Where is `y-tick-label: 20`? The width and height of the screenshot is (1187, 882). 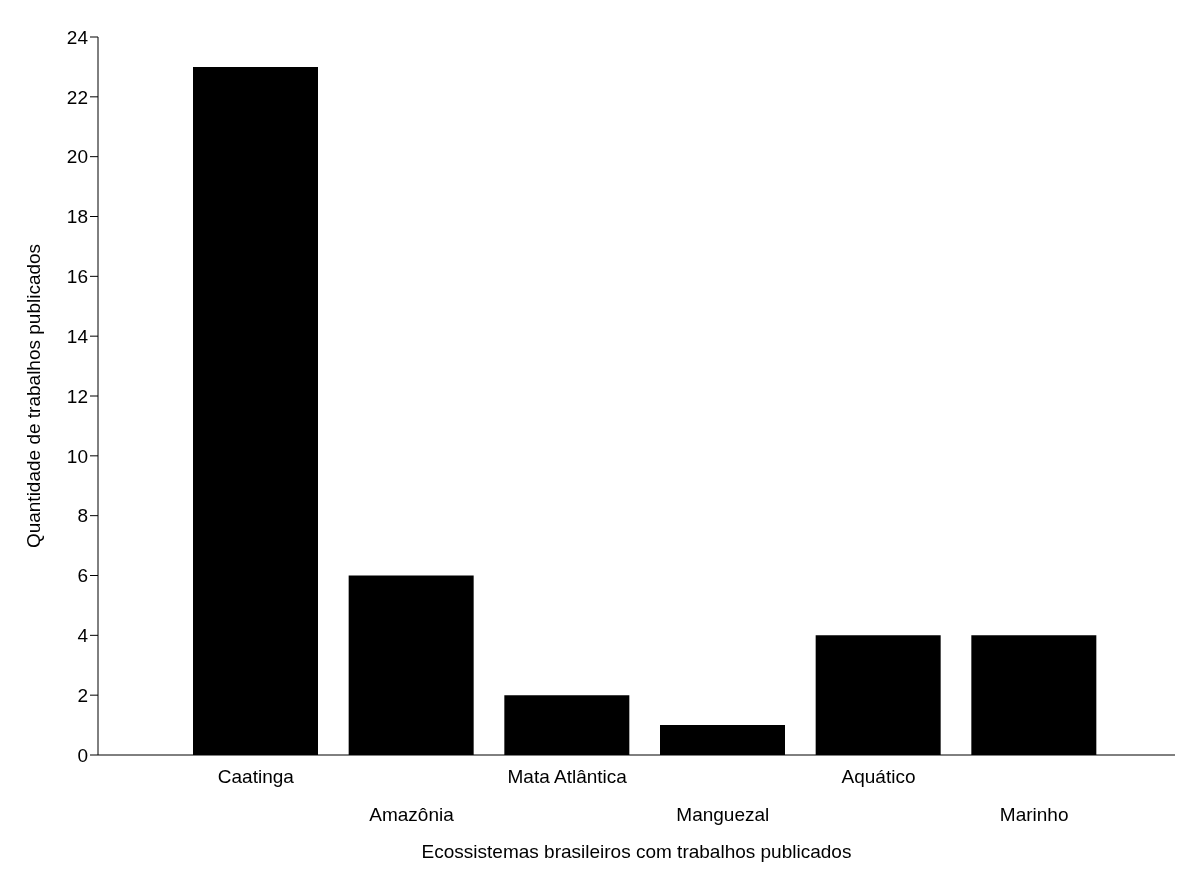 y-tick-label: 20 is located at coordinates (77, 157).